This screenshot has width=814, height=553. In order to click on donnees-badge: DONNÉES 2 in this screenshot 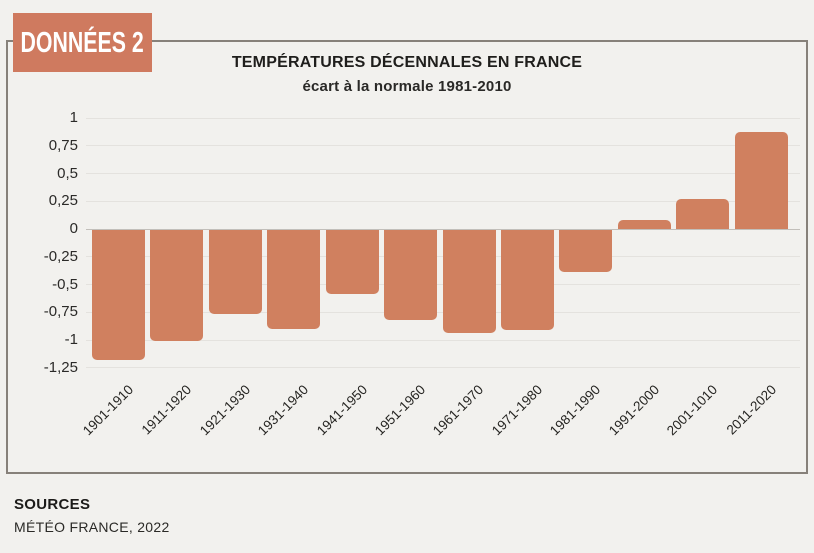, I will do `click(82, 42)`.